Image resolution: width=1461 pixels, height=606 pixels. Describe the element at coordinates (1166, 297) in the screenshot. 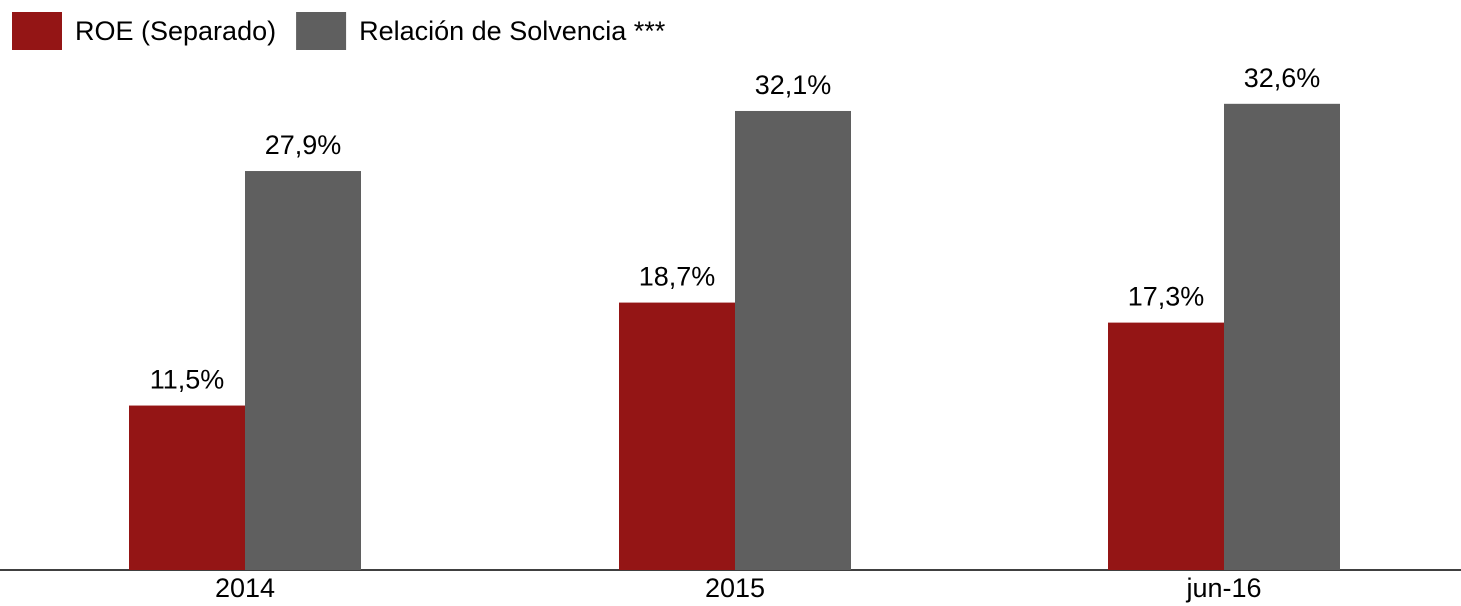

I see `value-label: 17,3%` at that location.